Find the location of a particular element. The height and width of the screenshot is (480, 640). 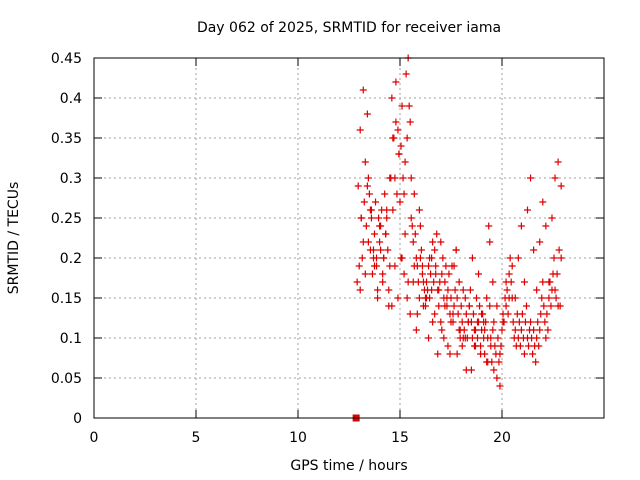

y-tick-label: 0.3 is located at coordinates (71, 179).